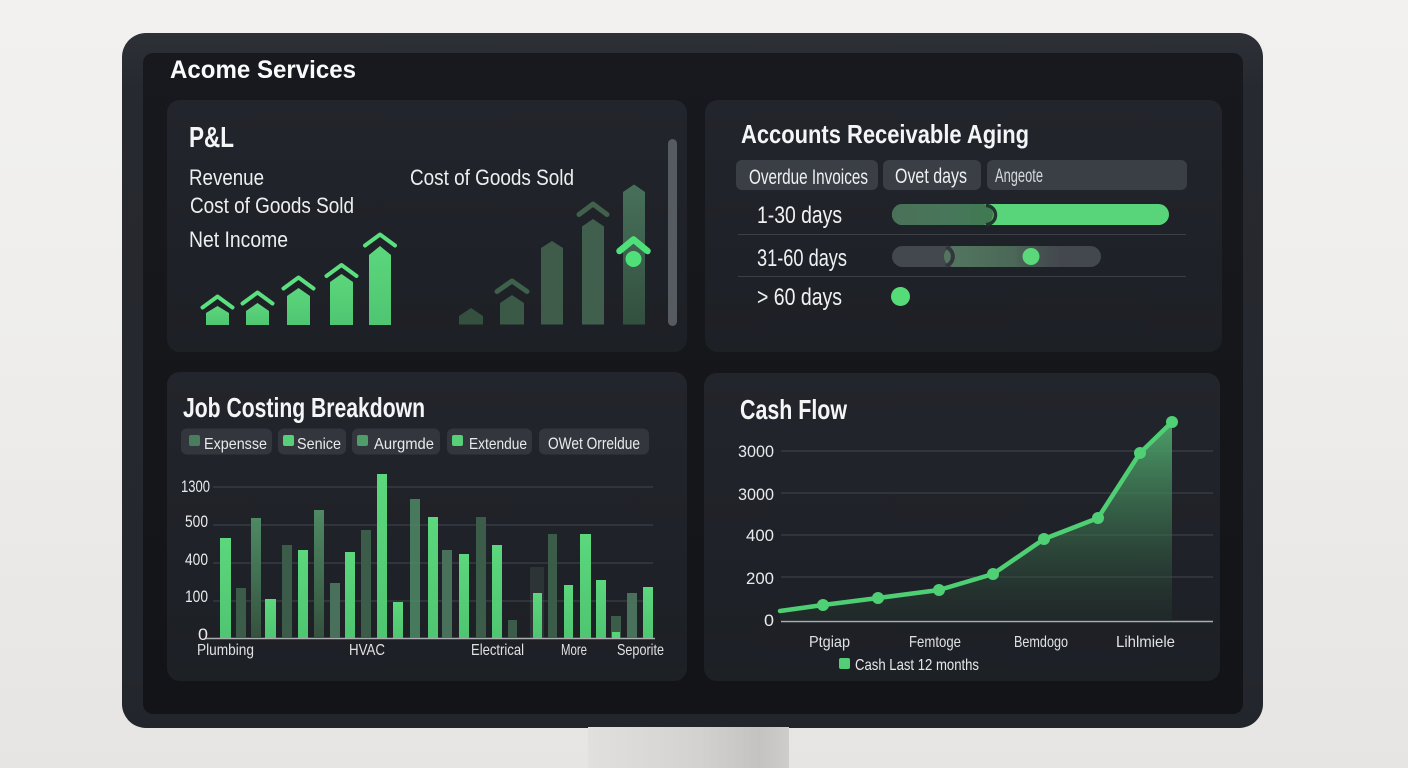 The image size is (1408, 768). I want to click on svg-text: Extendue, so click(498, 444).